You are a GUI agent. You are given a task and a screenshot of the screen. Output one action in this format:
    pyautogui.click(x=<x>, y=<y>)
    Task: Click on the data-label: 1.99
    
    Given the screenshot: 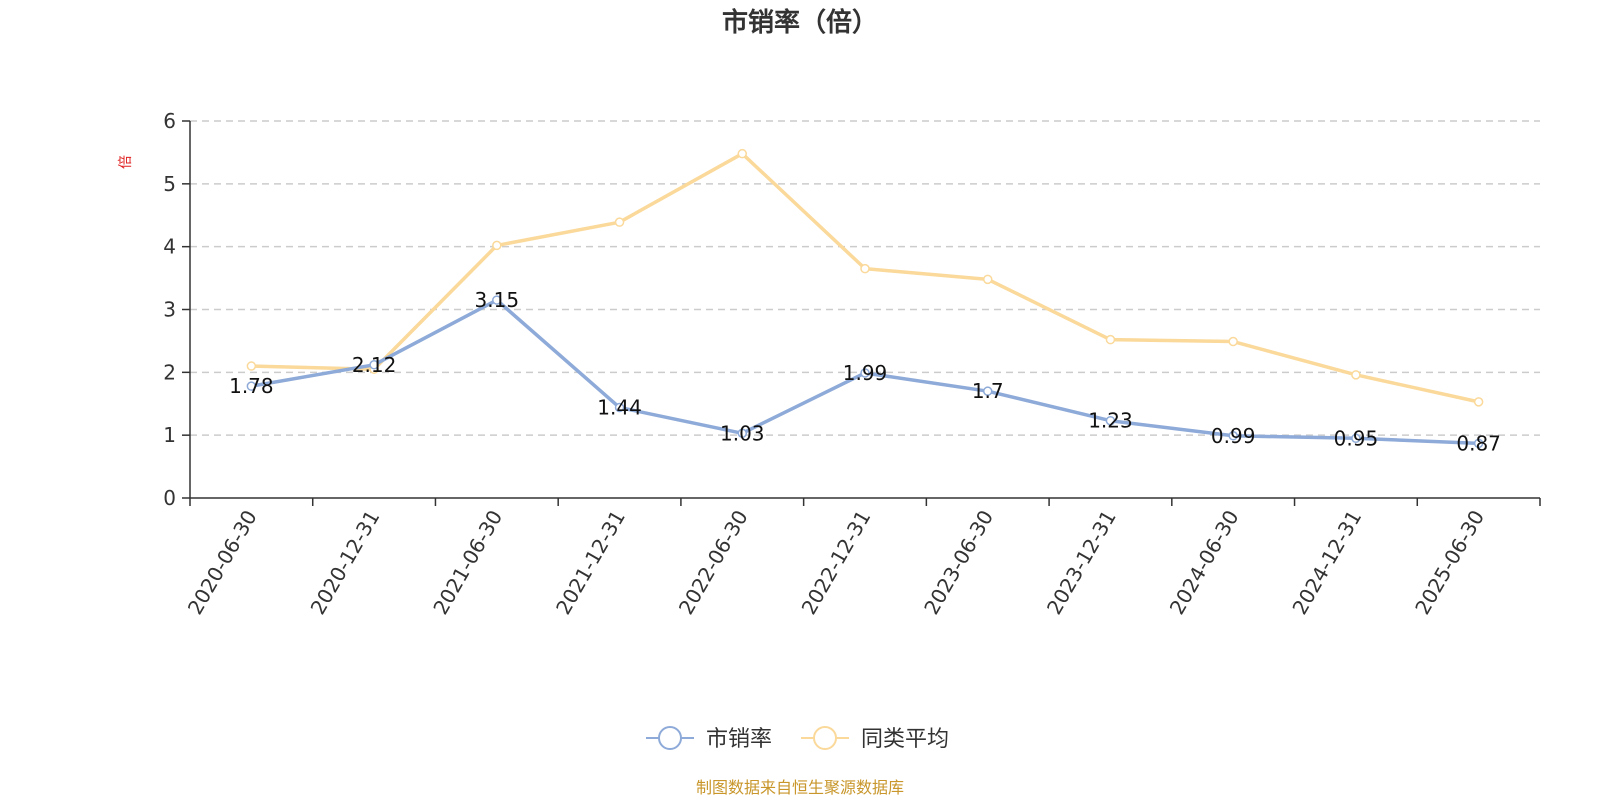 What is the action you would take?
    pyautogui.click(x=865, y=373)
    